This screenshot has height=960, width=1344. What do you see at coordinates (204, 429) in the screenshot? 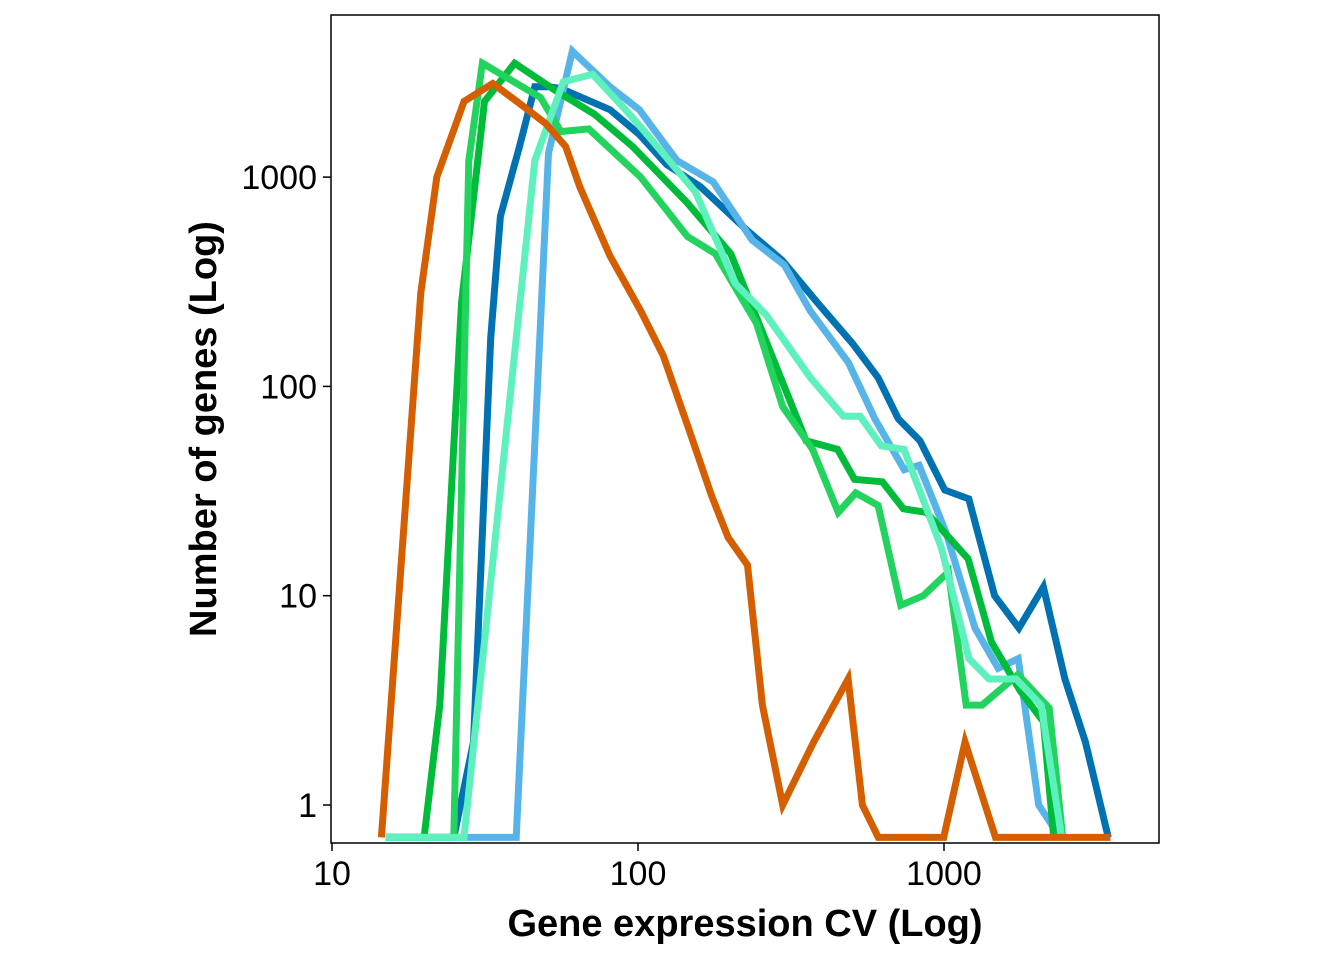
I see `y-axis-title: Number of genes (Log)` at bounding box center [204, 429].